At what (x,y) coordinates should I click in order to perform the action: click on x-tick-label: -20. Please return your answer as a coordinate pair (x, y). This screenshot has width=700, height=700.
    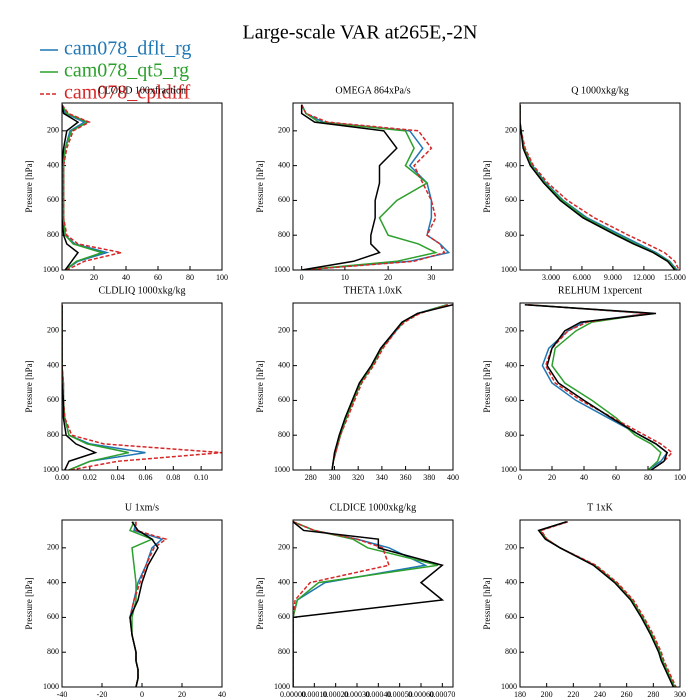
    Looking at the image, I should click on (102, 694).